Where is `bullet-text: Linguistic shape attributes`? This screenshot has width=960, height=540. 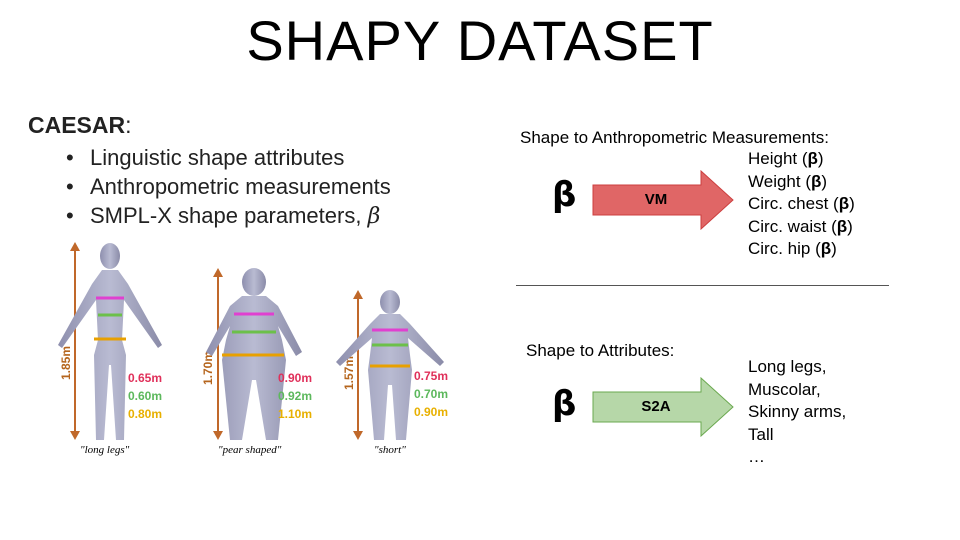
bullet-text: Linguistic shape attributes is located at coordinates (217, 157).